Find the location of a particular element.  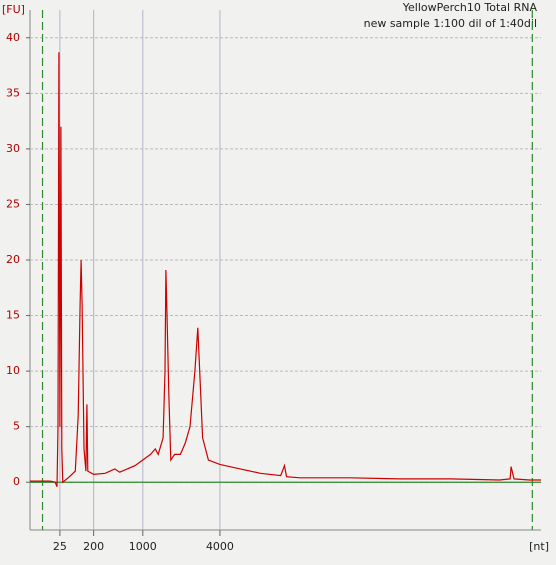

y-tick-label: 5 is located at coordinates (16, 426).